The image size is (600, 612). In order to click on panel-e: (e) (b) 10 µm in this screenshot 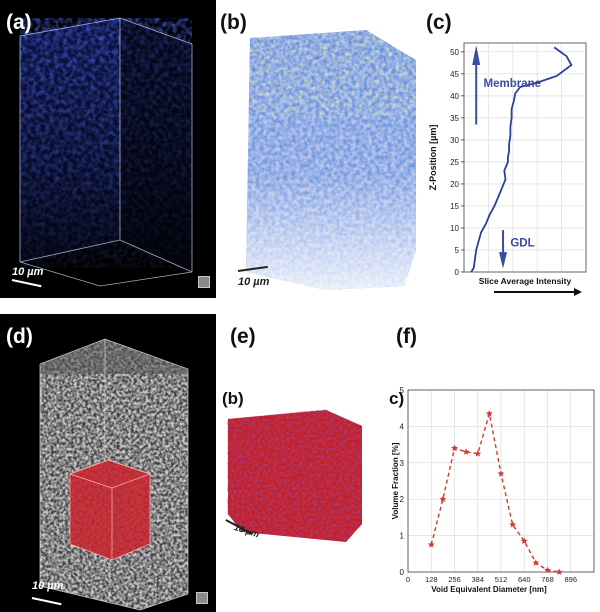, I will do `click(302, 463)`.